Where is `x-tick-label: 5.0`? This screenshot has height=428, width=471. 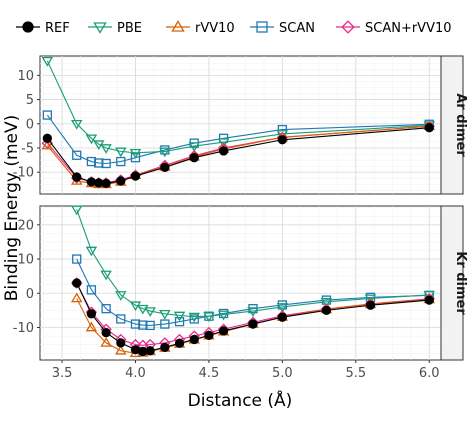
x-tick-label: 5.0 is located at coordinates (282, 373).